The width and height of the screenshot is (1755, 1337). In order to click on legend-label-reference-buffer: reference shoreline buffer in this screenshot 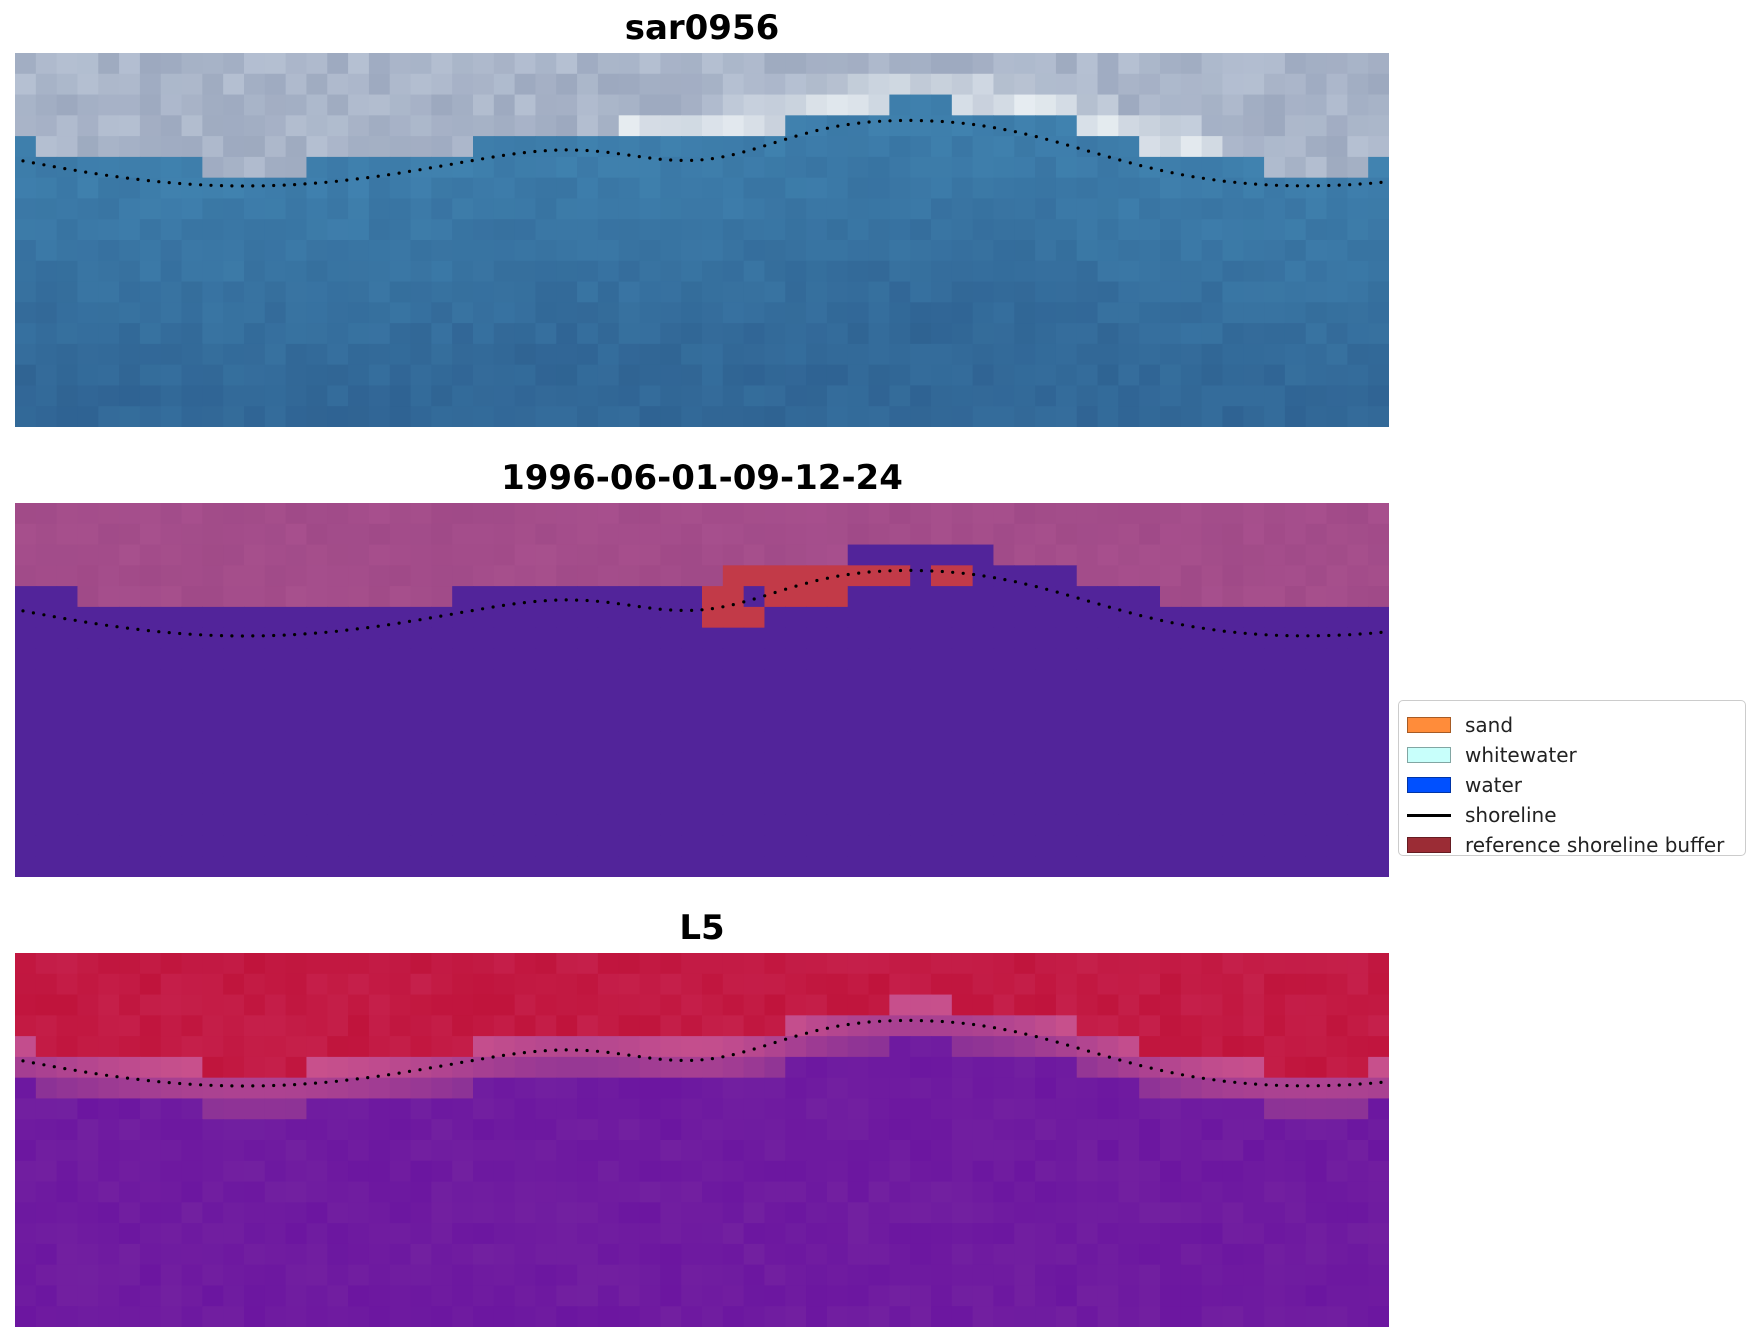, I will do `click(1595, 845)`.